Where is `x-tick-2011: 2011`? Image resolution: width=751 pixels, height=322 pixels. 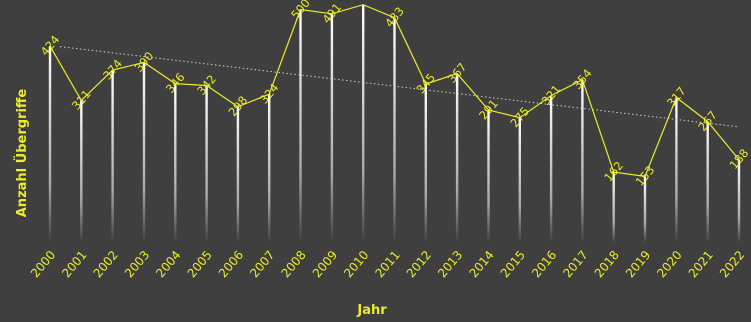 x-tick-2011: 2011 is located at coordinates (387, 264).